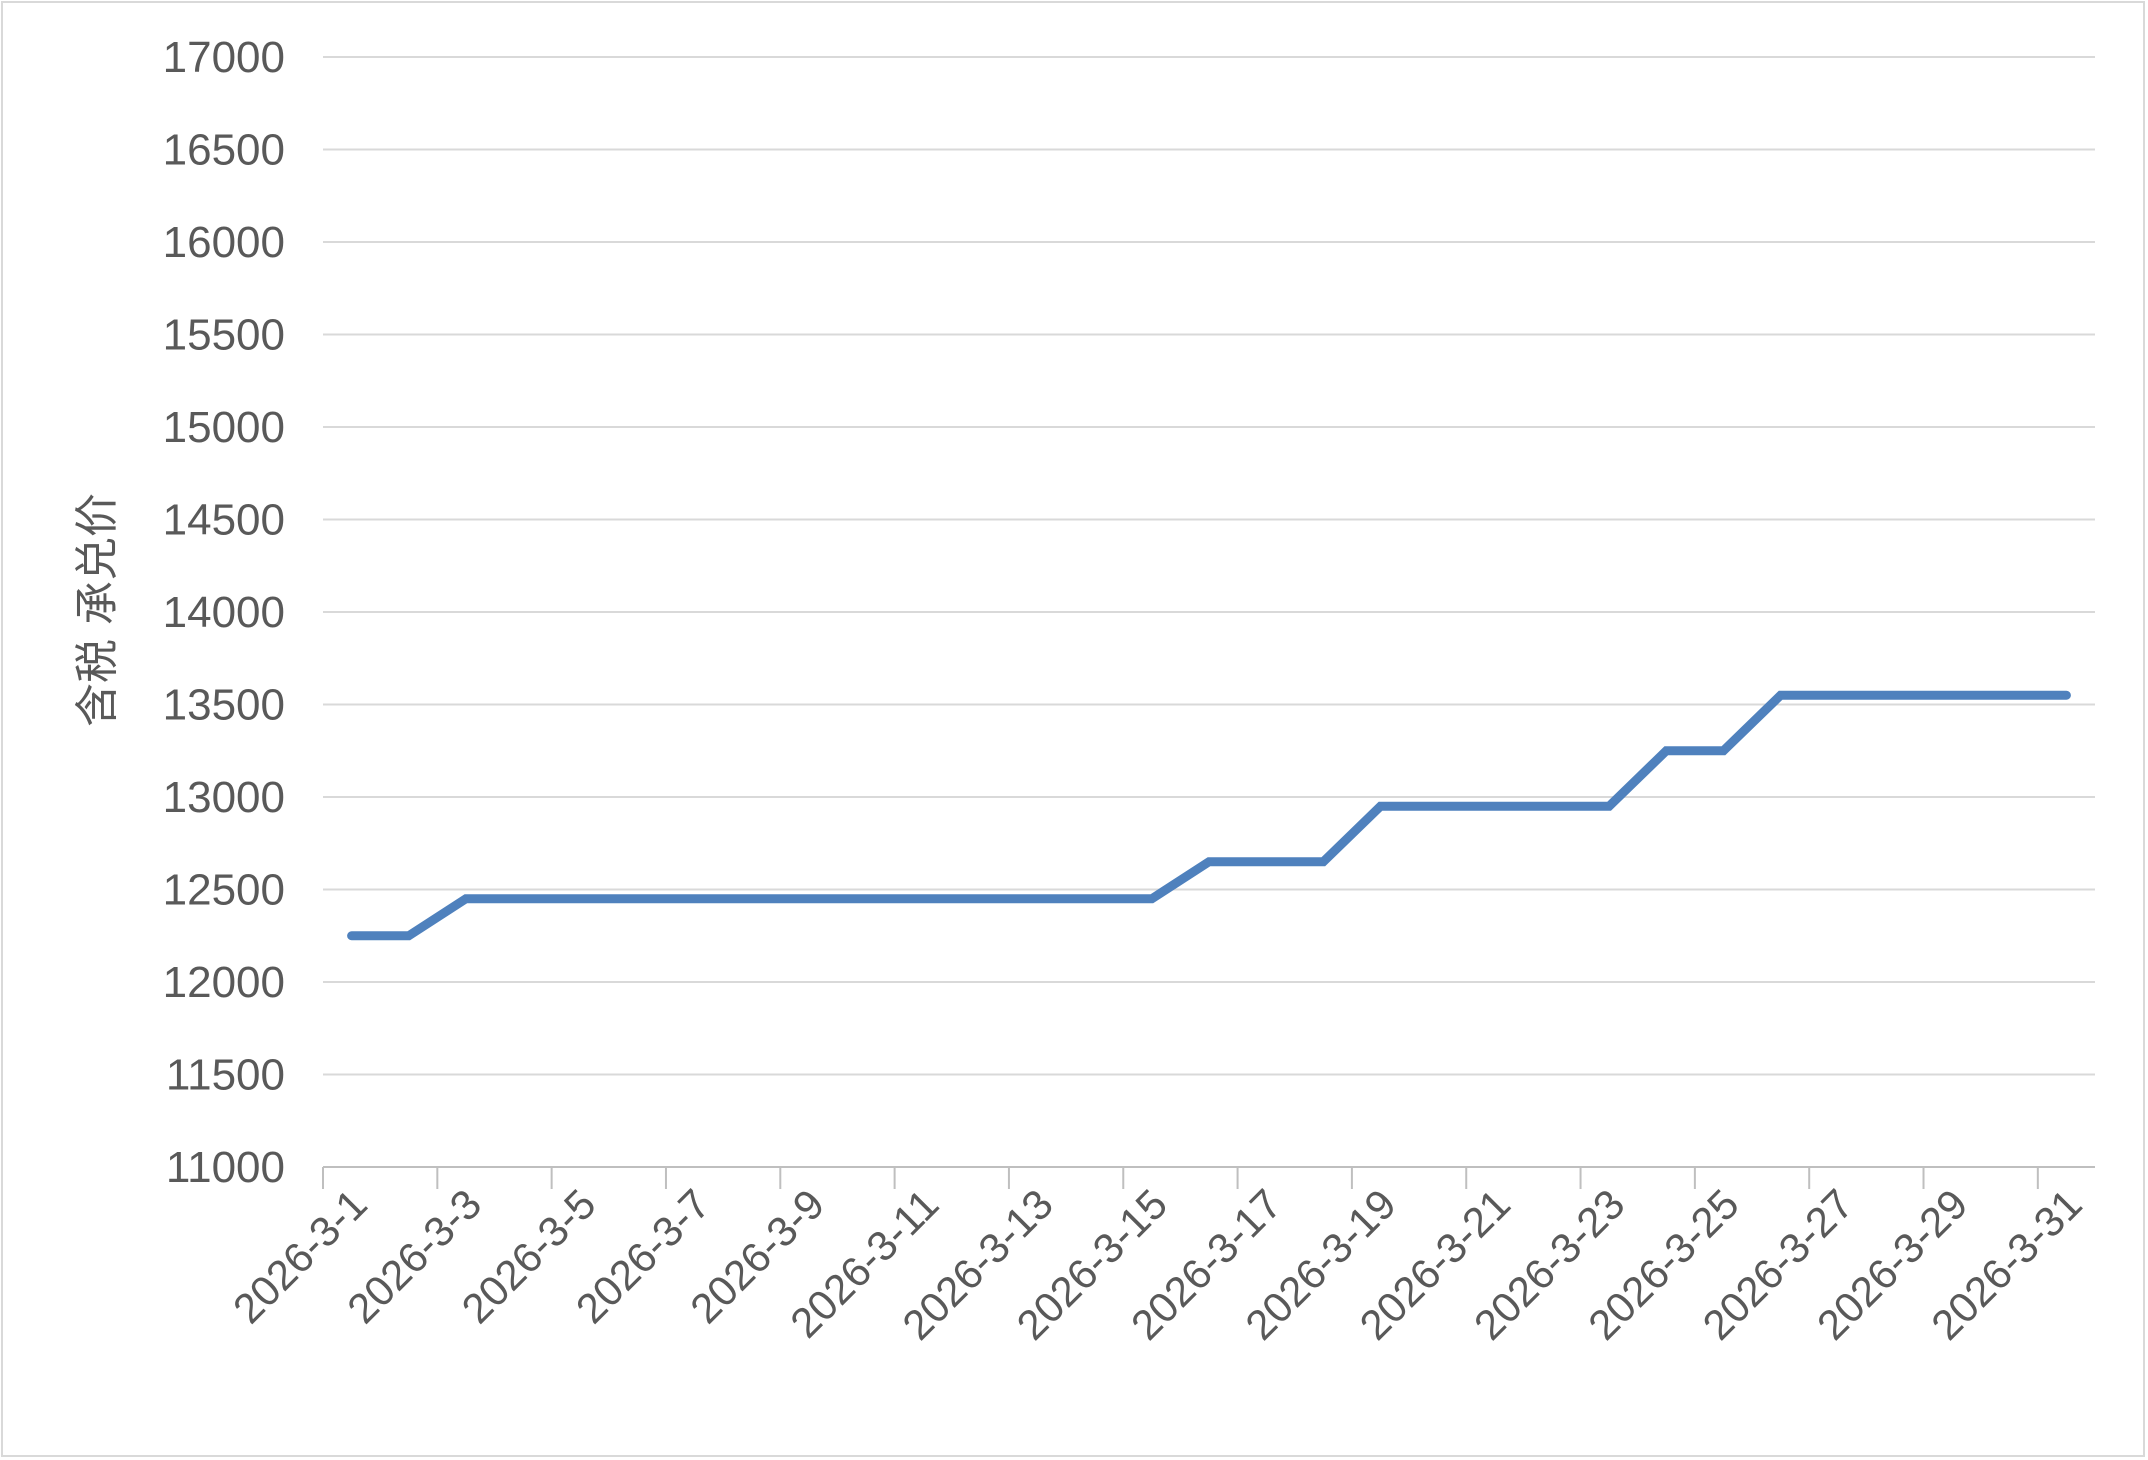 The image size is (2148, 1460). What do you see at coordinates (224, 982) in the screenshot?
I see `y-tick-label: 12000` at bounding box center [224, 982].